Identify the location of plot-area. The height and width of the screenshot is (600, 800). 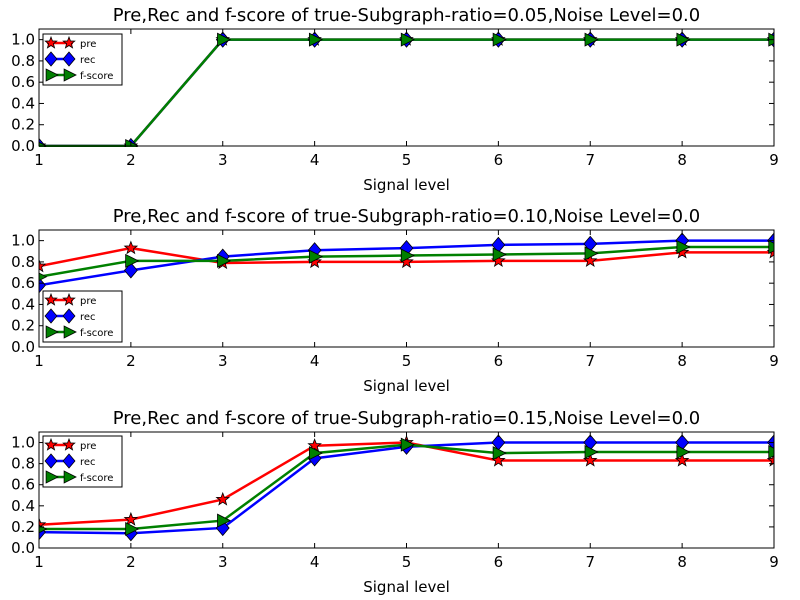
(406, 263).